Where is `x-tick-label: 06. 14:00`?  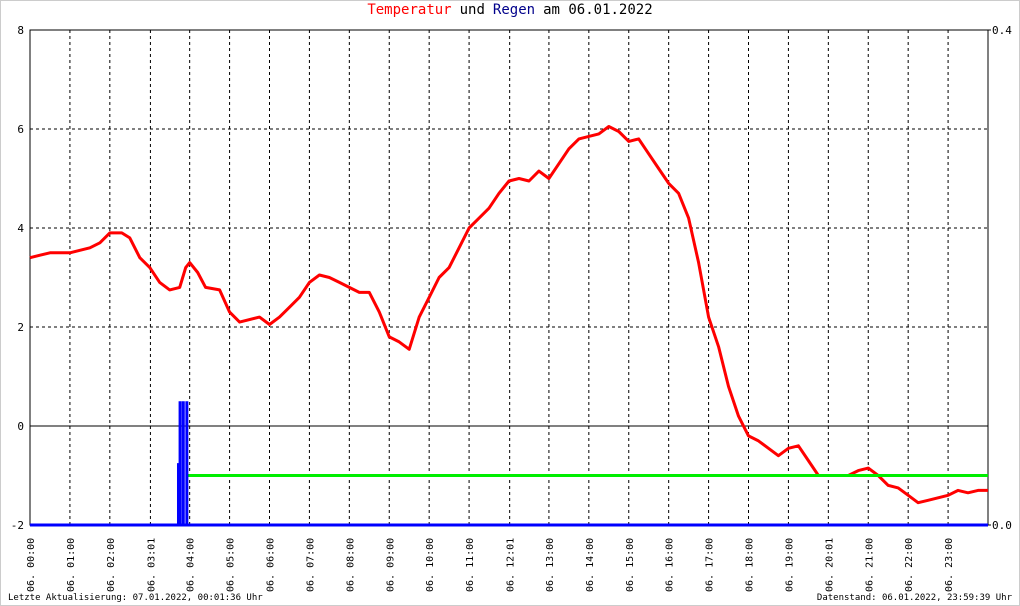
x-tick-label: 06. 14:00 is located at coordinates (590, 565).